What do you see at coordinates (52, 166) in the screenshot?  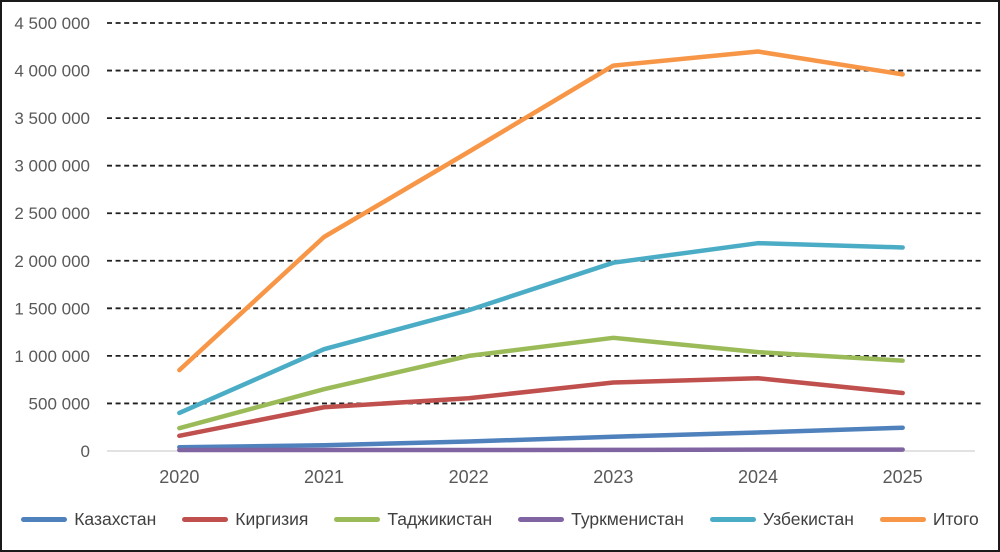 I see `y-tick-label: 3 000 000` at bounding box center [52, 166].